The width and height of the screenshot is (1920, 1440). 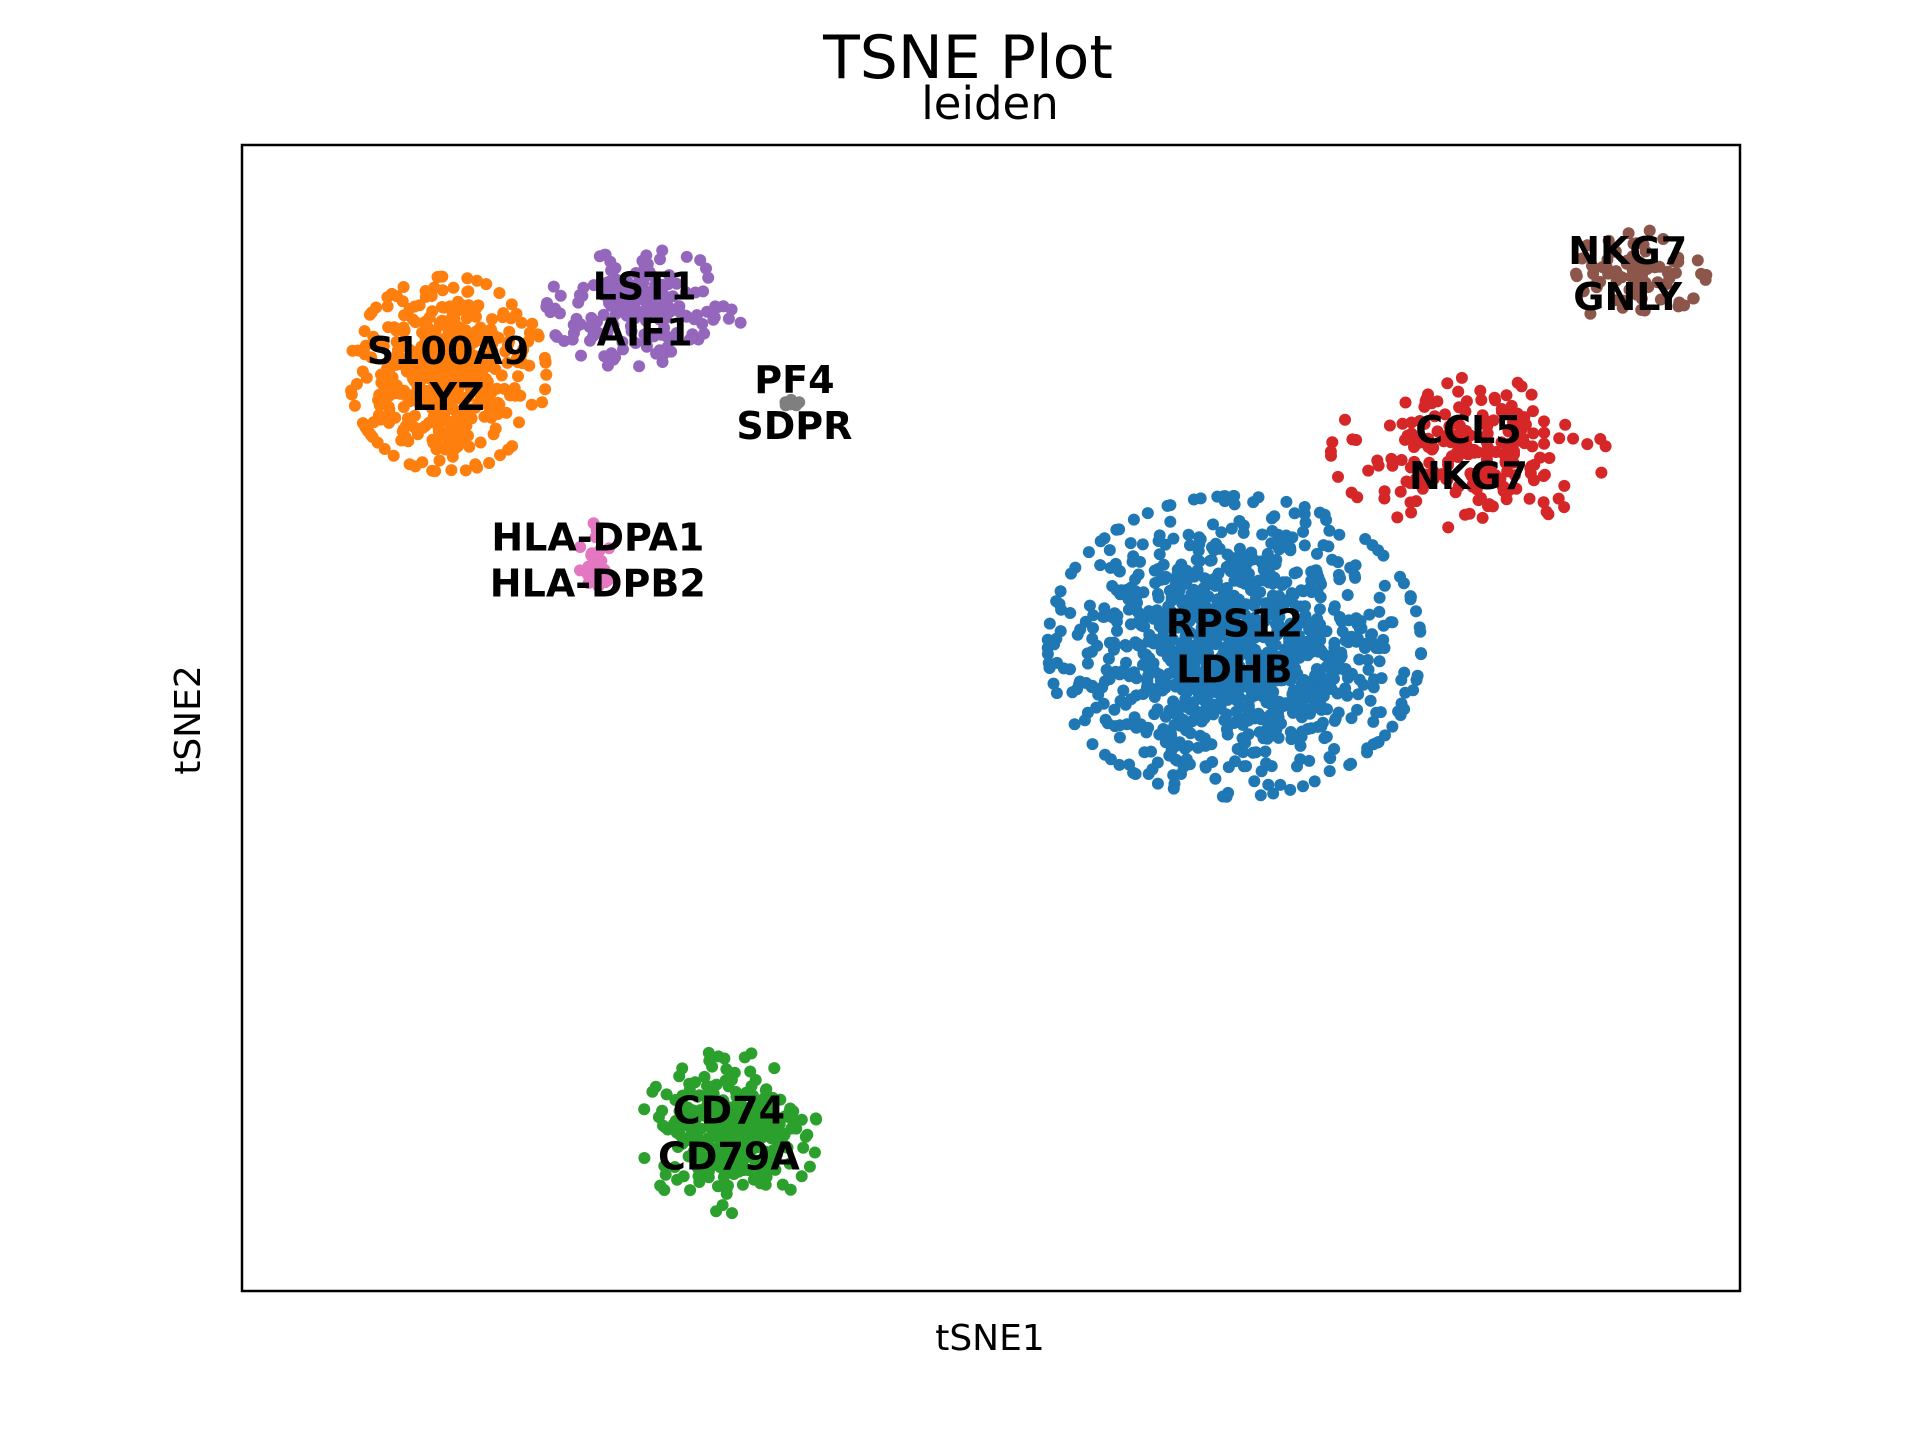 What do you see at coordinates (643, 308) in the screenshot?
I see `cluster-4-points` at bounding box center [643, 308].